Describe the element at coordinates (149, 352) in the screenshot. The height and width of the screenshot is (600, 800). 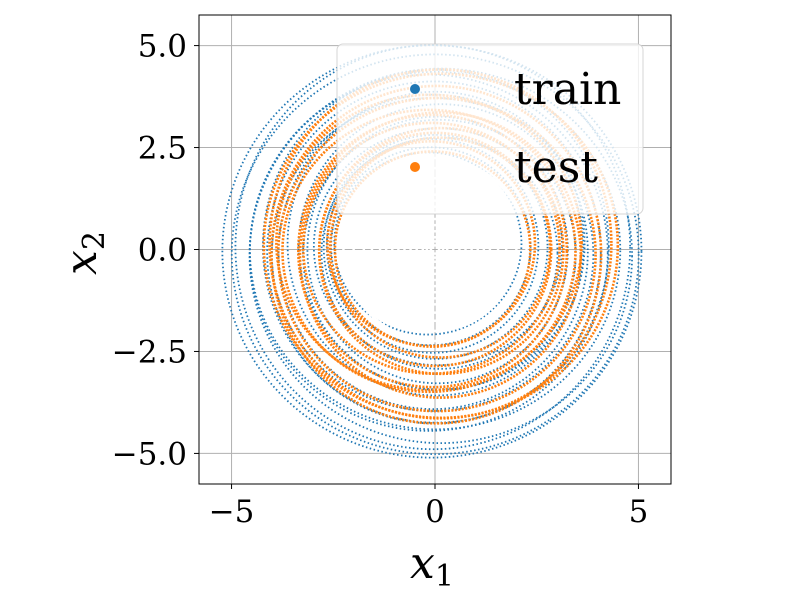
I see `y-tick-label: −2.5` at that location.